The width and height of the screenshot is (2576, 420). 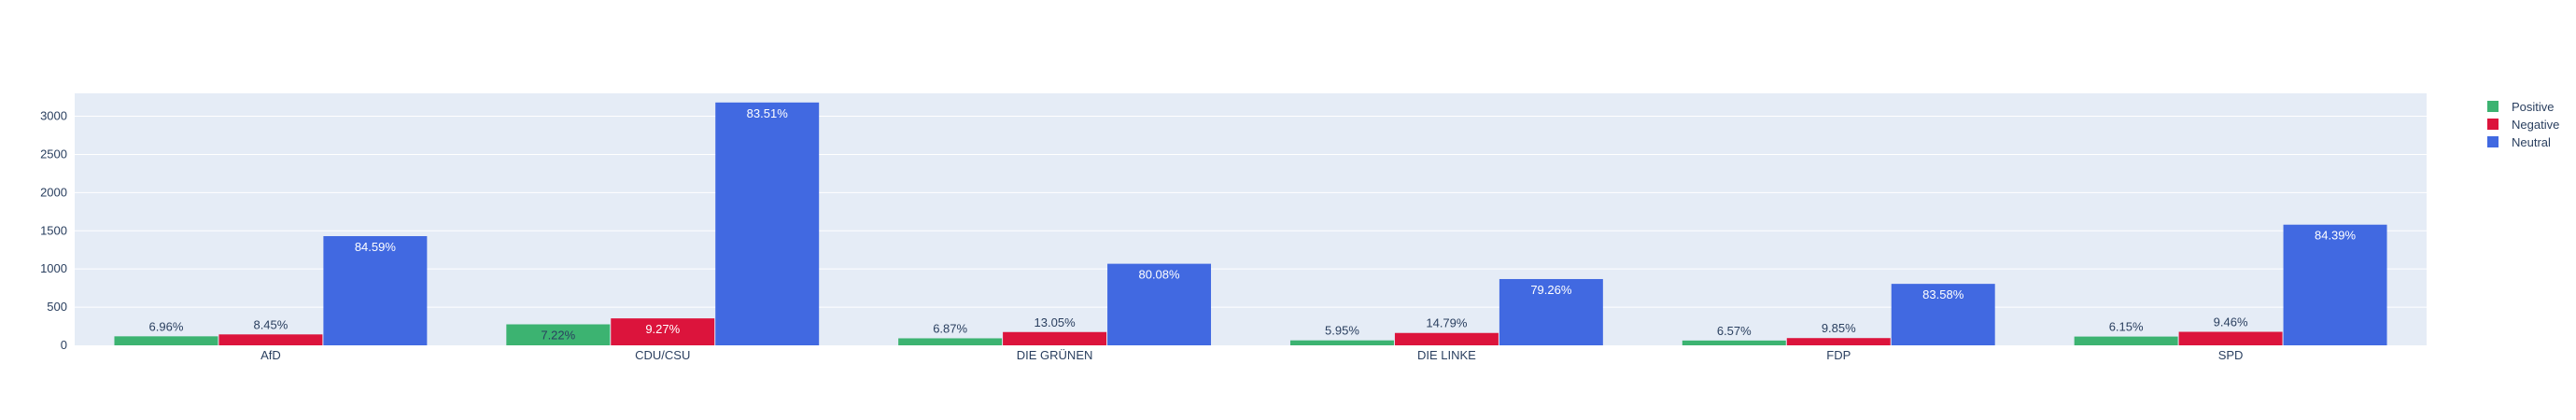 What do you see at coordinates (1839, 355) in the screenshot?
I see `x-tick-label: FDP` at bounding box center [1839, 355].